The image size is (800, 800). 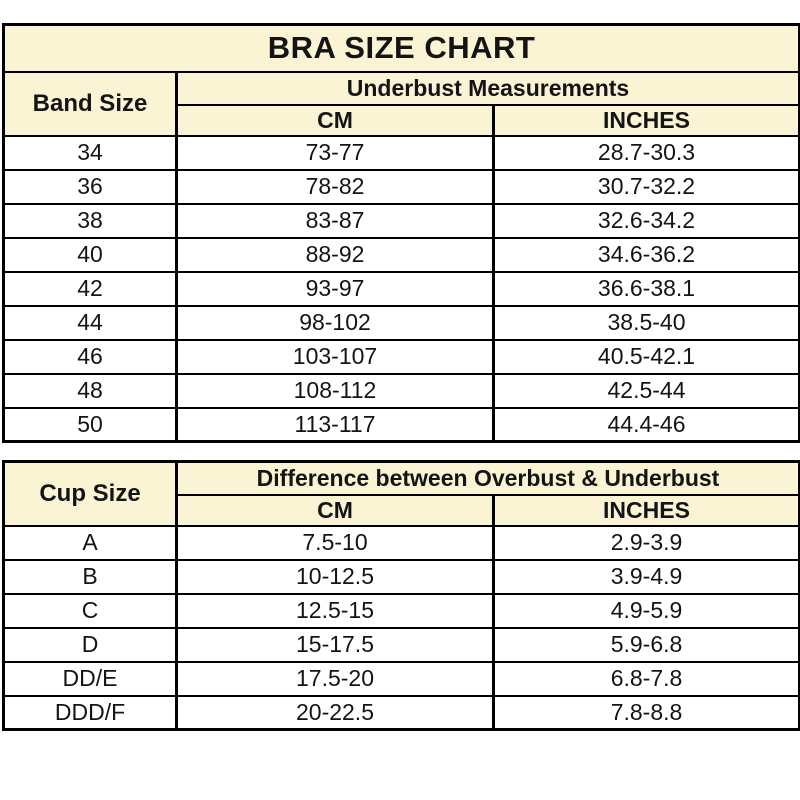 I want to click on table-row: 40 88-92 34.6-36.2, so click(x=401, y=254).